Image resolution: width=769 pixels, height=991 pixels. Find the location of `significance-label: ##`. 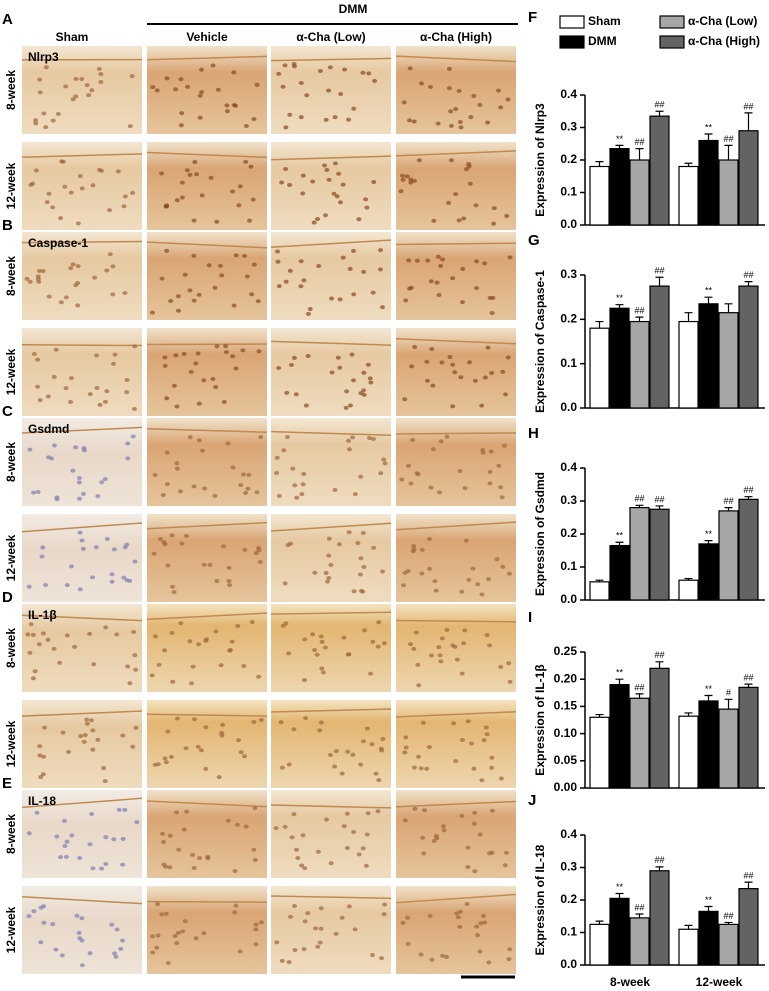

significance-label: ## is located at coordinates (659, 271).